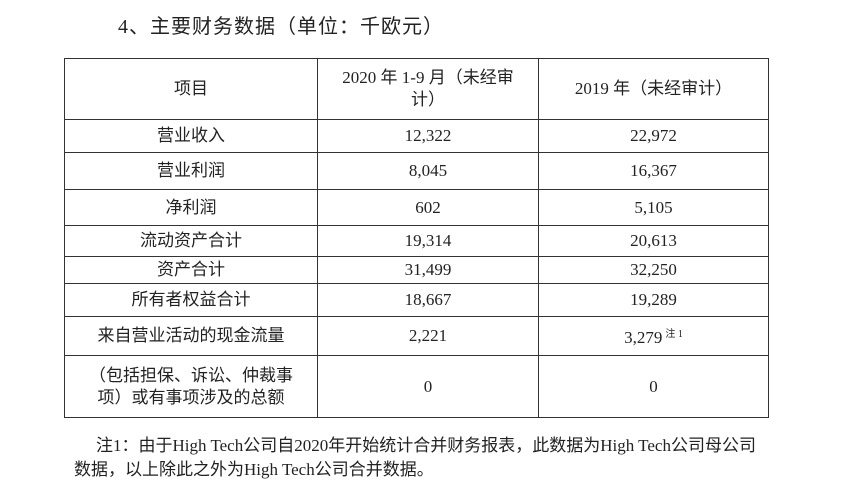  I want to click on table-cell: 5,105, so click(653, 207).